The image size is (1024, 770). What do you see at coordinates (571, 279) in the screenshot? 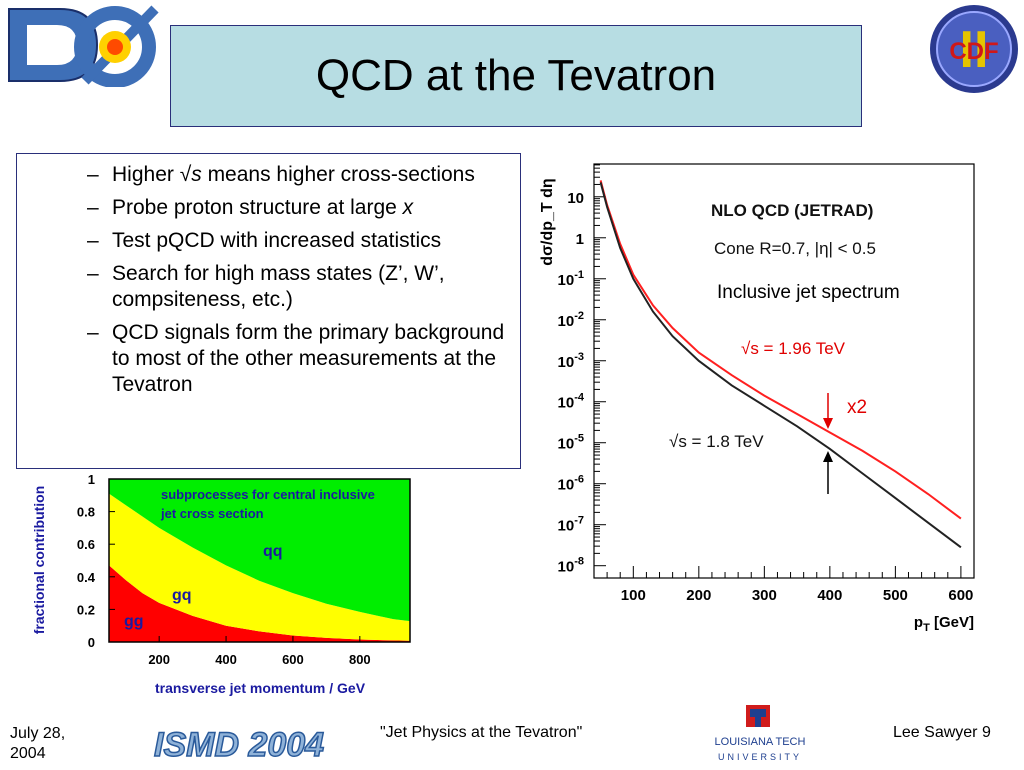
I see `y-tick-label: 10⁻¹` at bounding box center [571, 279].